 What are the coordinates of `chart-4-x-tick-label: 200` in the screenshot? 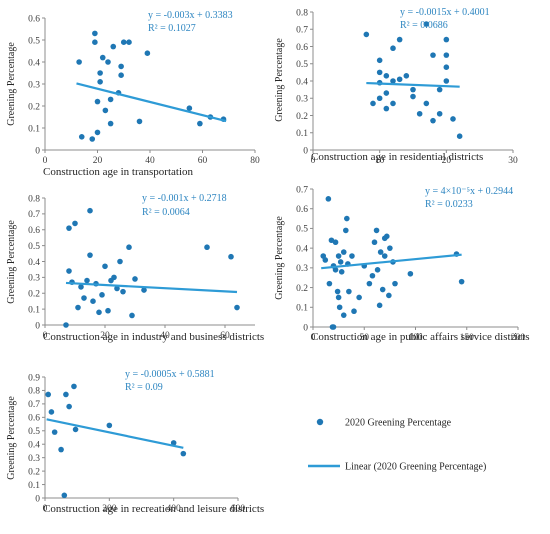 It's located at (109, 509).